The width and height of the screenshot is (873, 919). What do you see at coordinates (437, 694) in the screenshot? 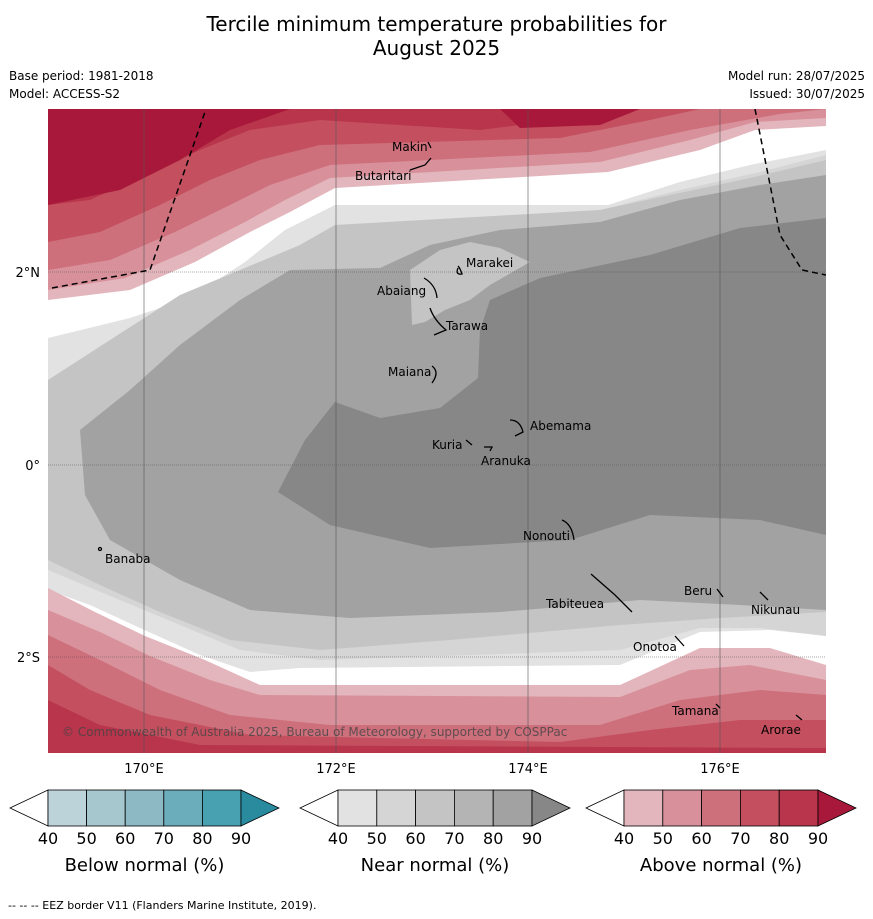
I see `above-70-south` at bounding box center [437, 694].